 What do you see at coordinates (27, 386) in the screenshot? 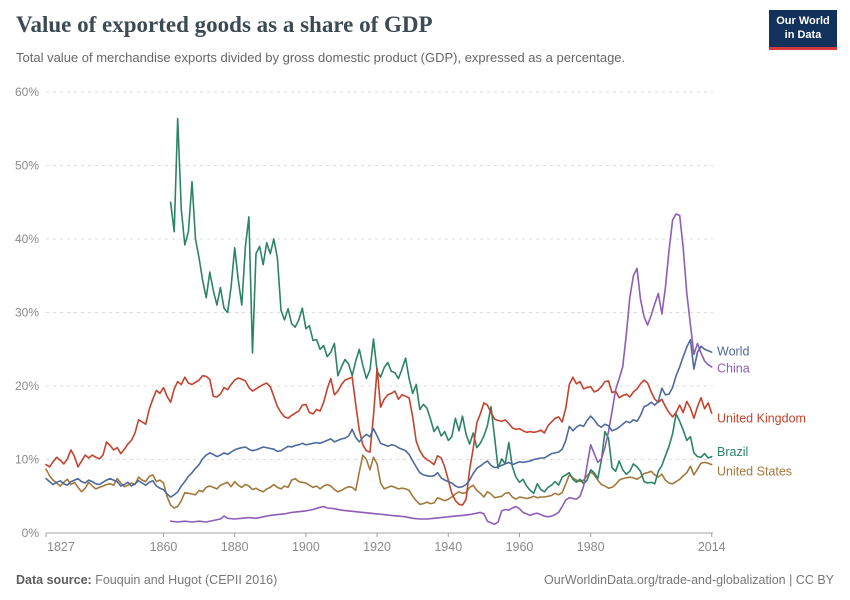
I see `y-axis-label: 20%` at bounding box center [27, 386].